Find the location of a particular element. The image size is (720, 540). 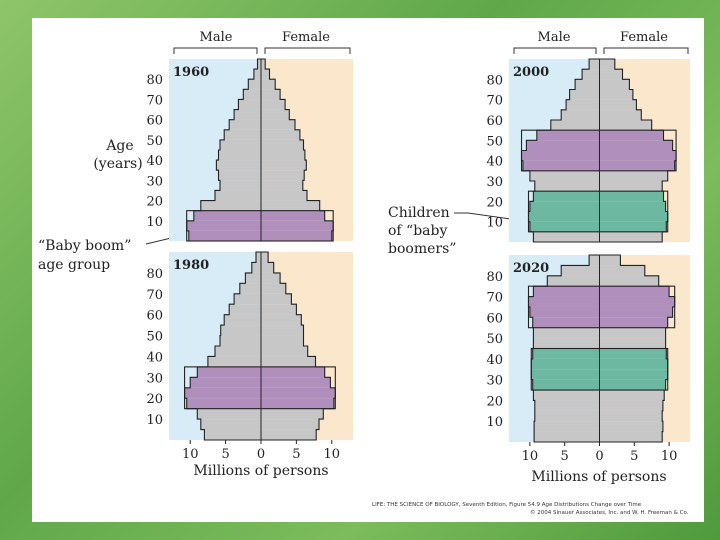

x-tick-label-1: 5 is located at coordinates (565, 456).